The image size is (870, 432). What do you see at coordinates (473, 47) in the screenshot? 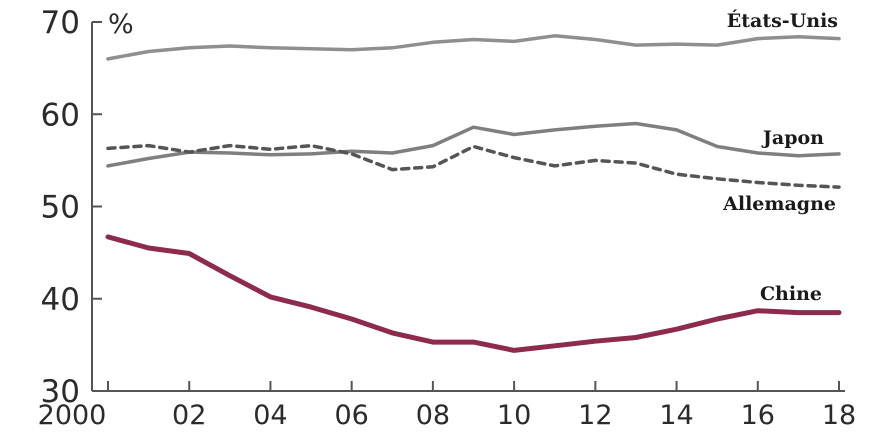
I see `series-line--tats-unis` at bounding box center [473, 47].